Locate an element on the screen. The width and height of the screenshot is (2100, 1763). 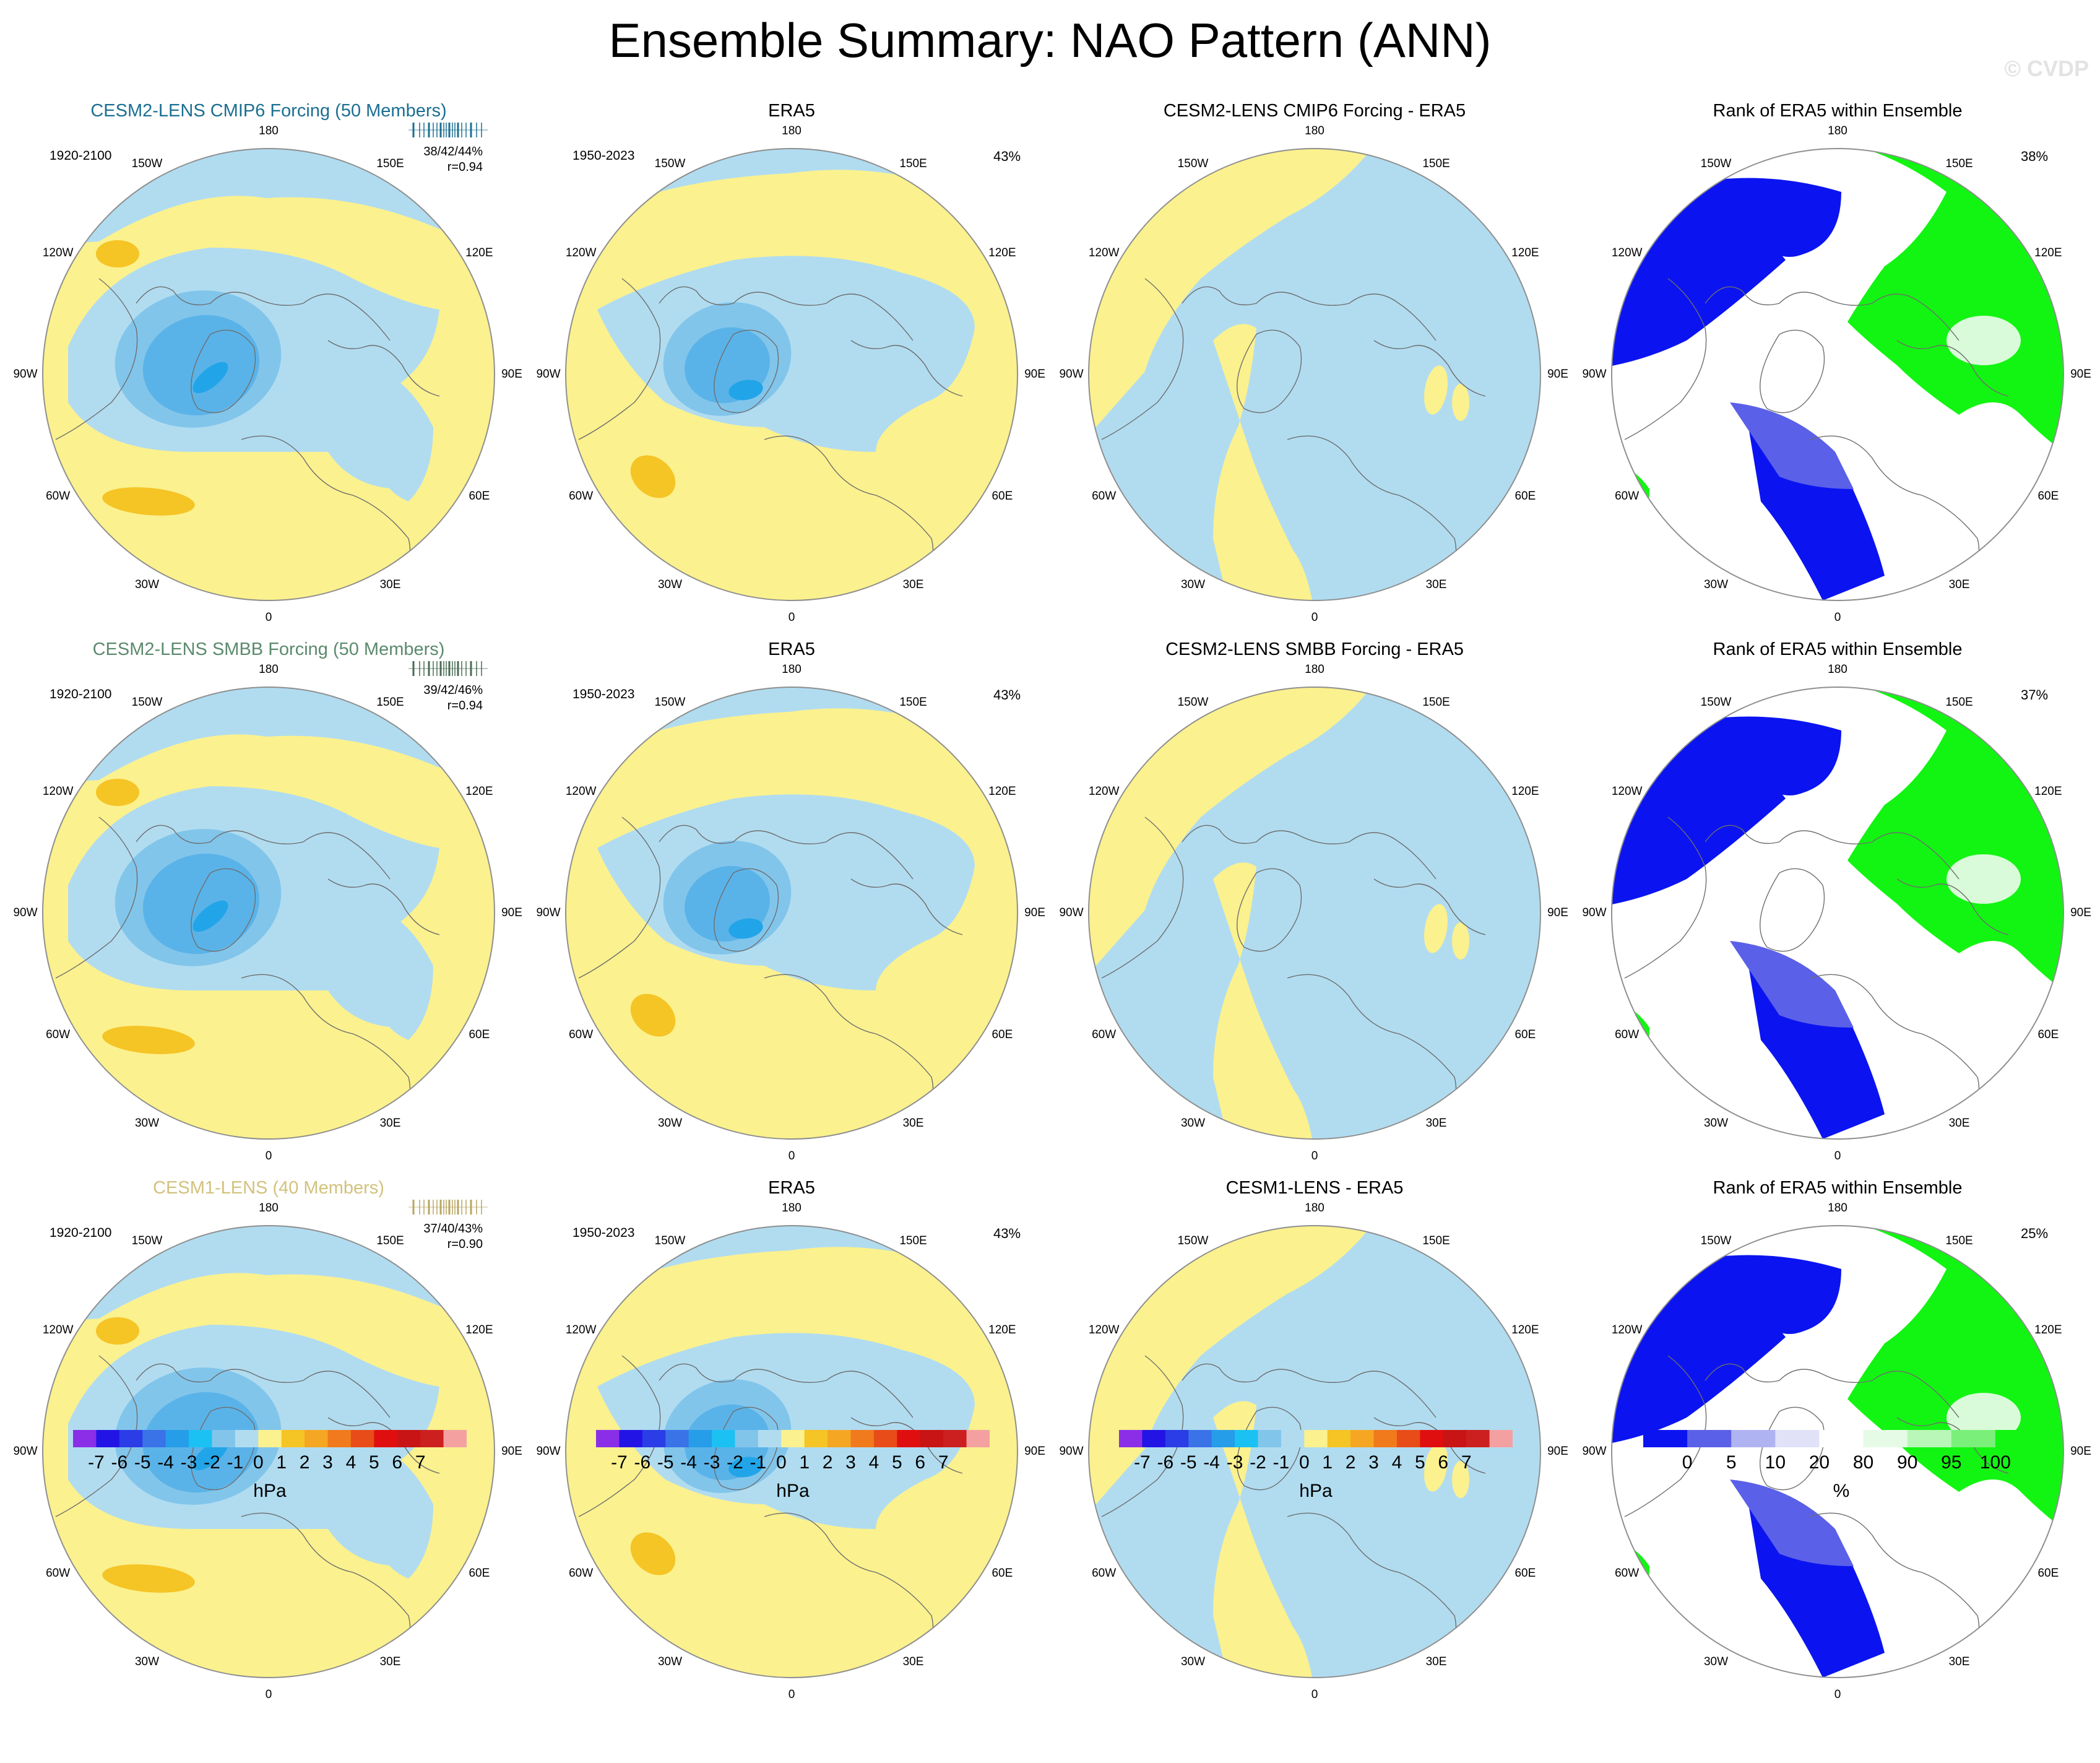
period-label: 1920-2100 is located at coordinates (81, 1233).